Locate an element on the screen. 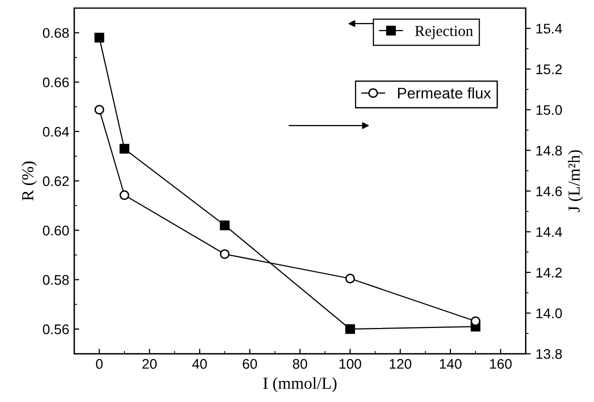  y-tick-label: 0.66 is located at coordinates (55, 82).